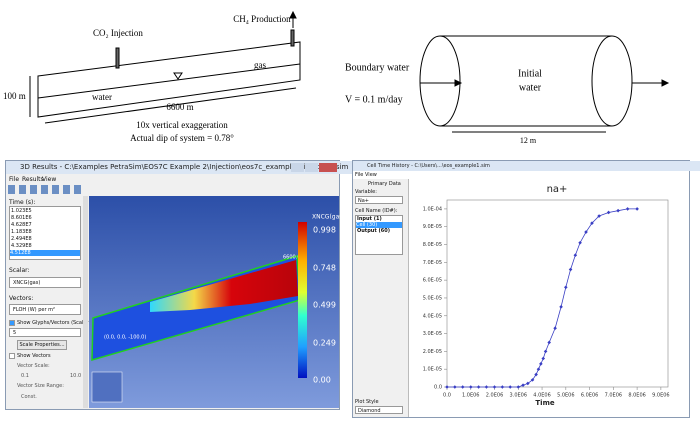  I want to click on menu-item: Results, so click(33, 179).